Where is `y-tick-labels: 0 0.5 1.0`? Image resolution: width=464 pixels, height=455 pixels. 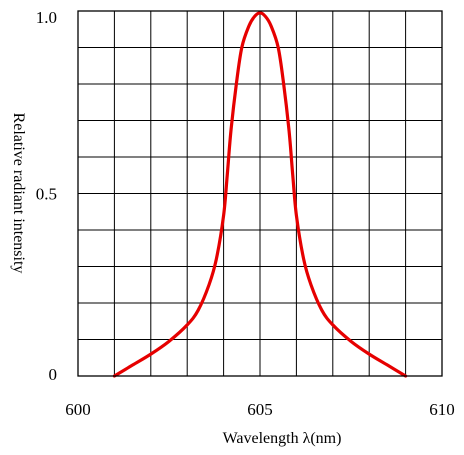 y-tick-labels: 0 0.5 1.0 is located at coordinates (46, 196).